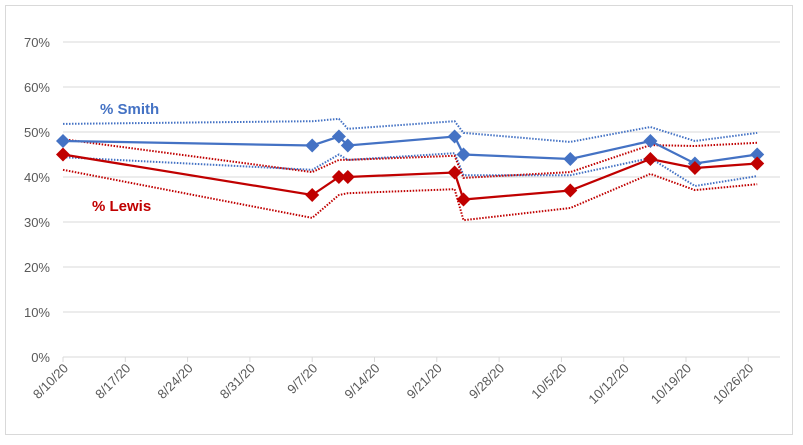 The height and width of the screenshot is (445, 803). What do you see at coordinates (733, 384) in the screenshot?
I see `x-tick-label: 10/26/20` at bounding box center [733, 384].